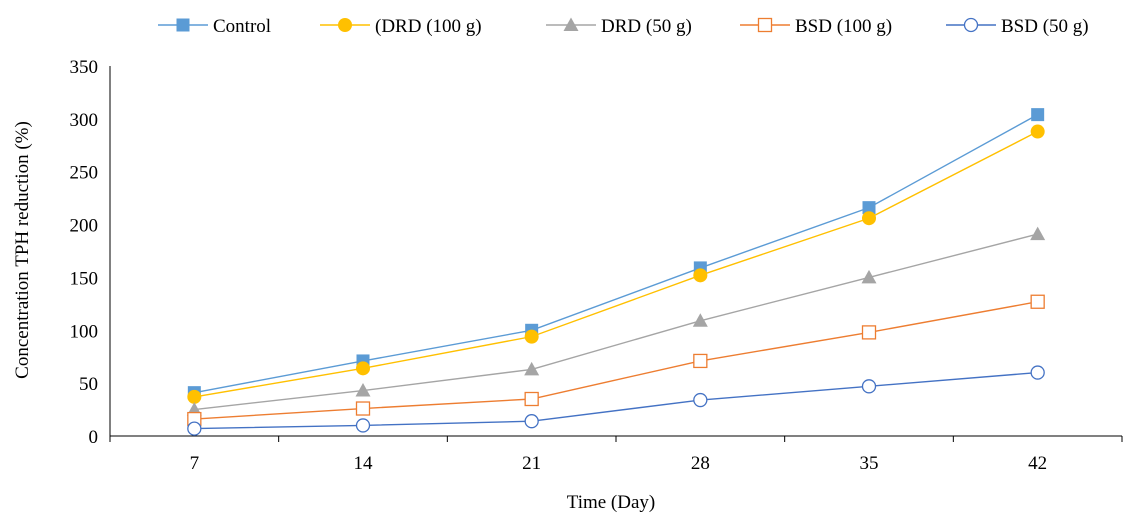 The height and width of the screenshot is (517, 1124). I want to click on x-tick-label: 35, so click(869, 463).